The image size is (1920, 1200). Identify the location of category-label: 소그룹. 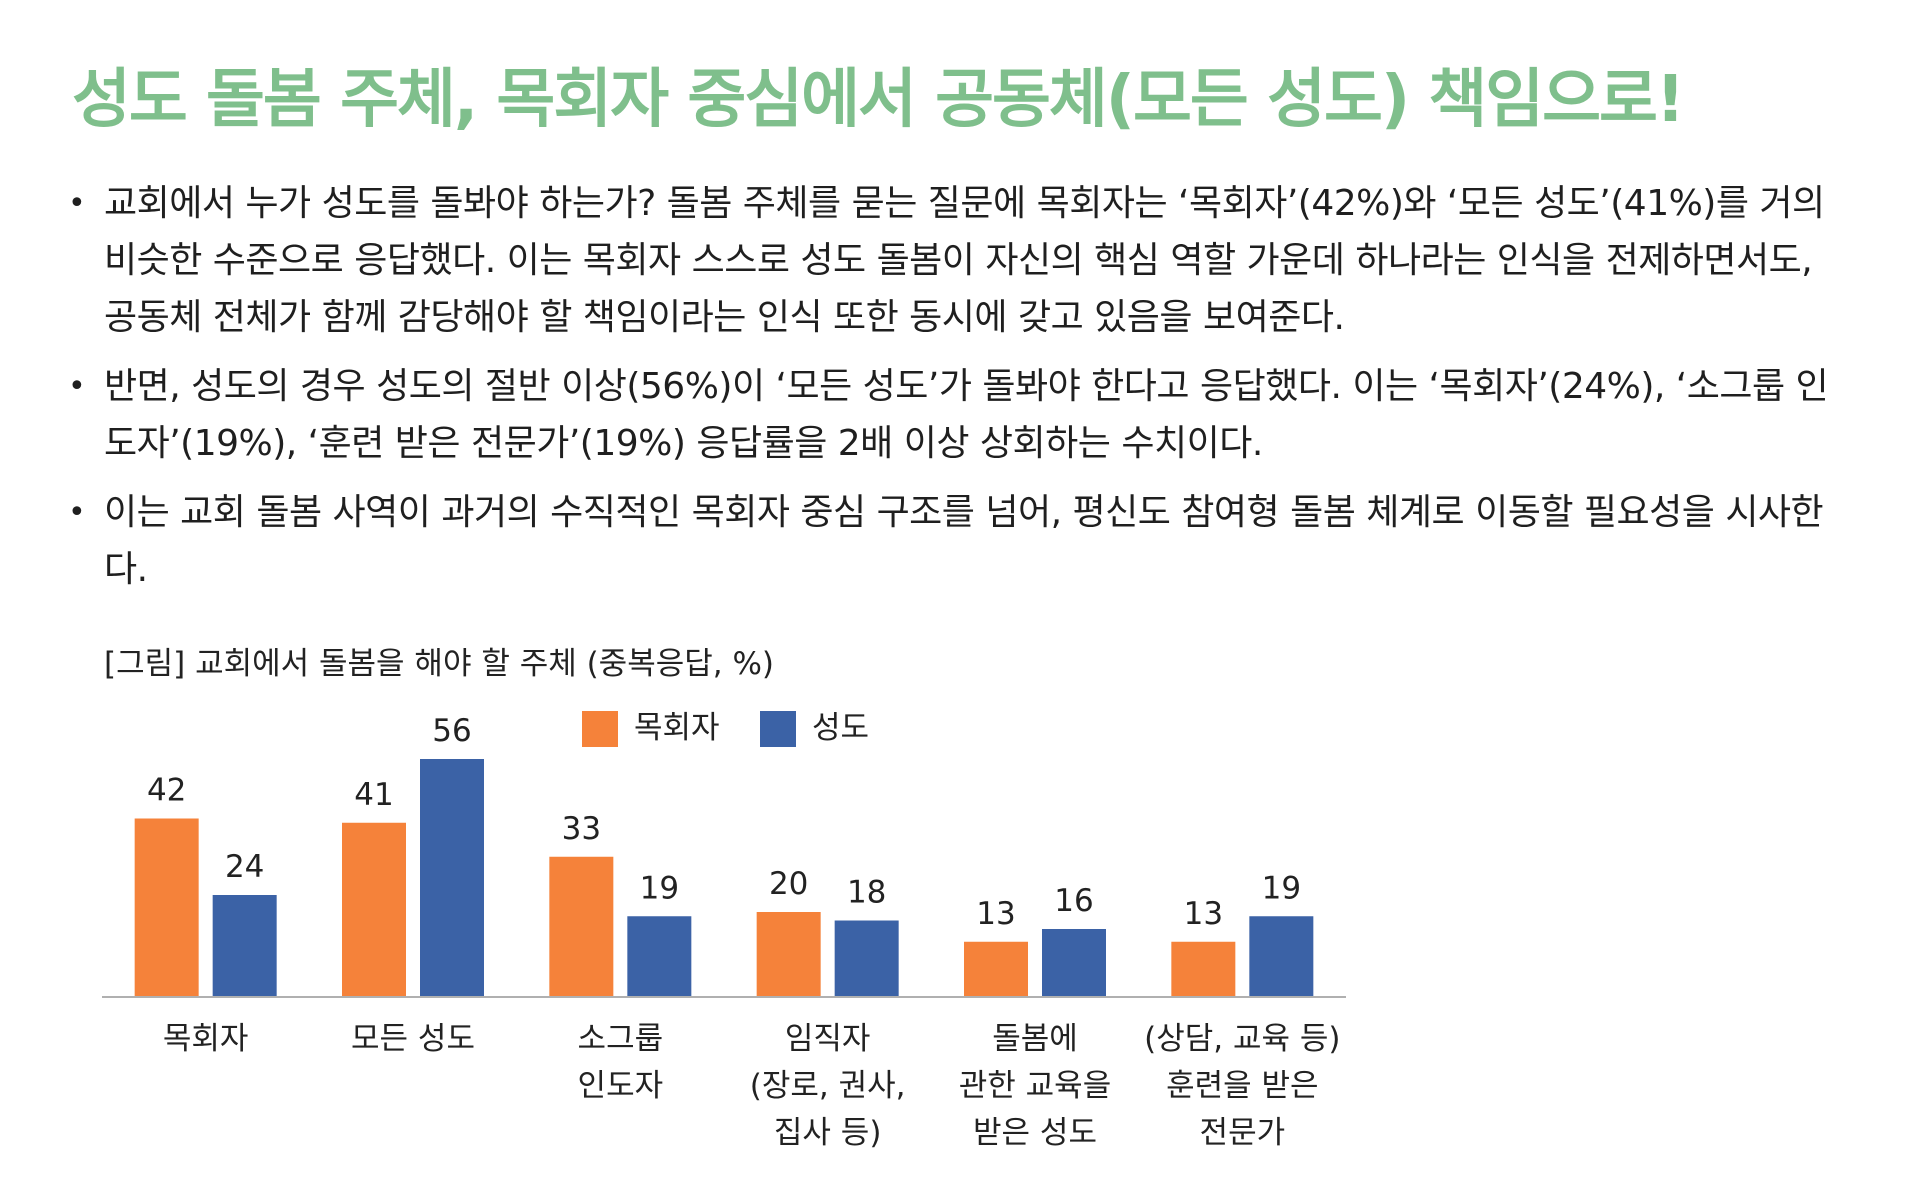
(621, 1039).